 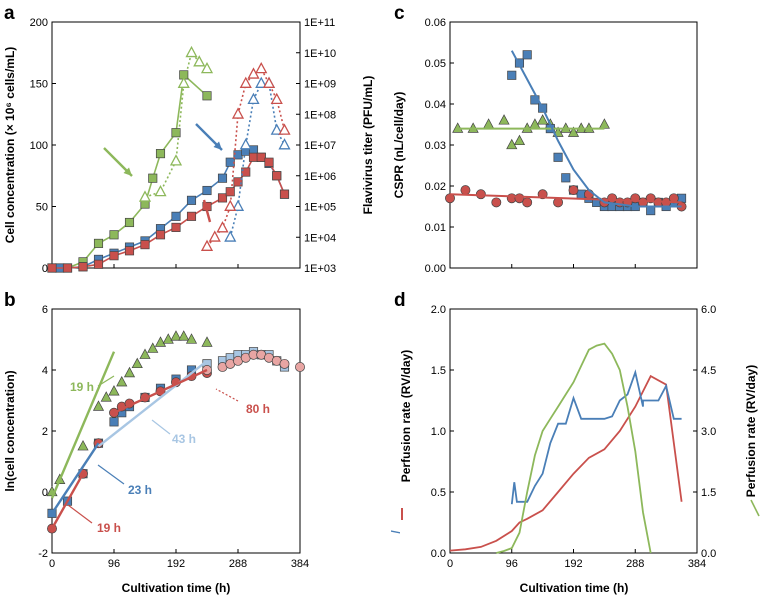 What do you see at coordinates (708, 493) in the screenshot?
I see `ytick-label-right: 1.5` at bounding box center [708, 493].